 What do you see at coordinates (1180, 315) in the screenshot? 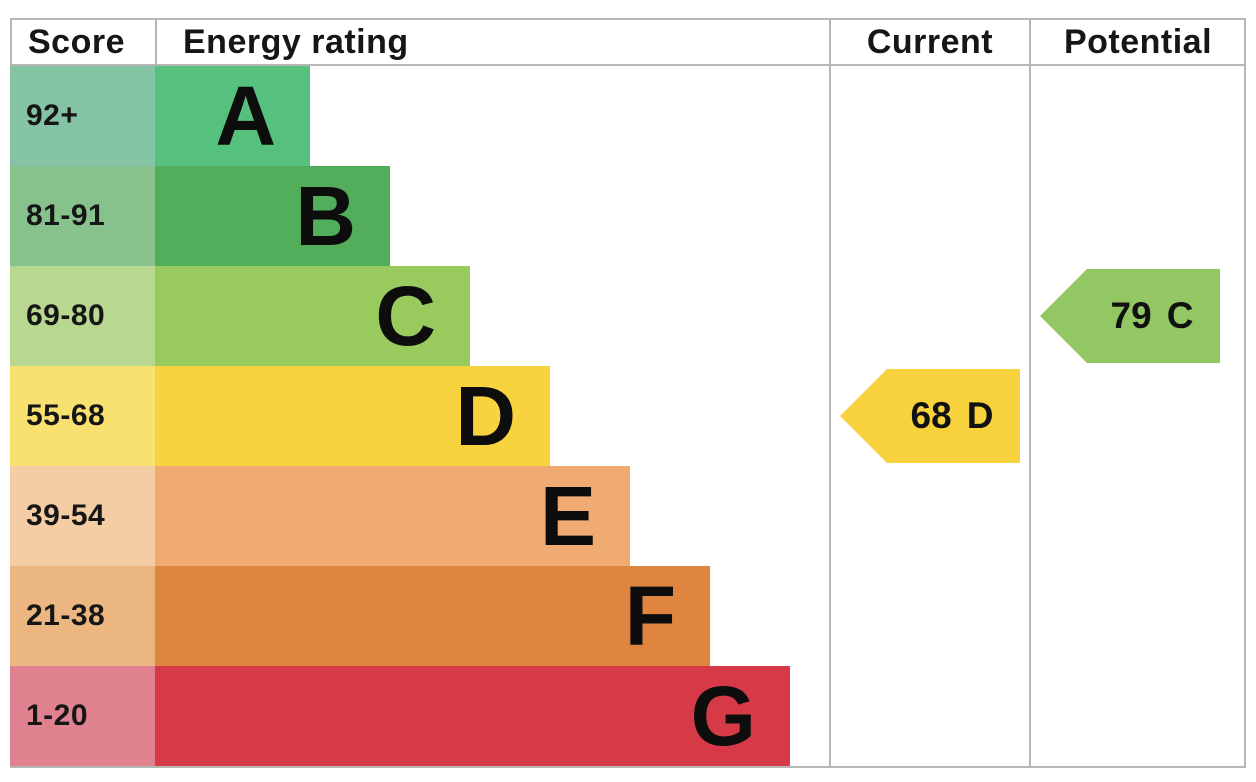
I see `potential-rating-band: C` at bounding box center [1180, 315].